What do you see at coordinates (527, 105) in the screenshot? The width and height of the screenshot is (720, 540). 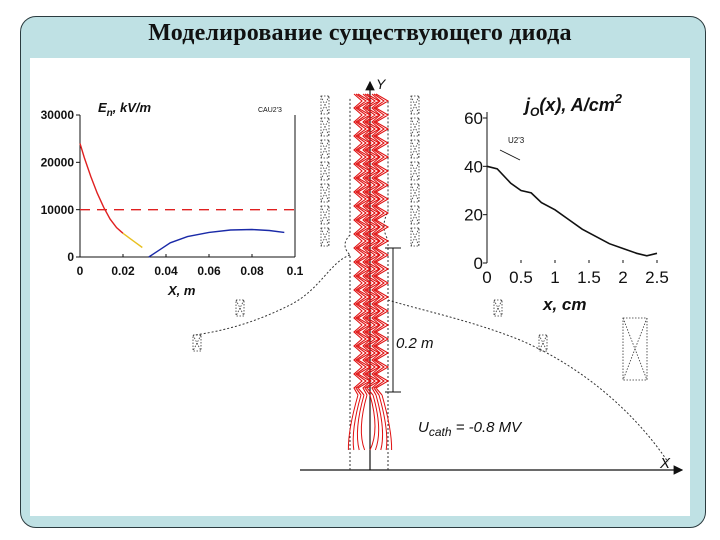 I see `chart2-title-main: j` at bounding box center [527, 105].